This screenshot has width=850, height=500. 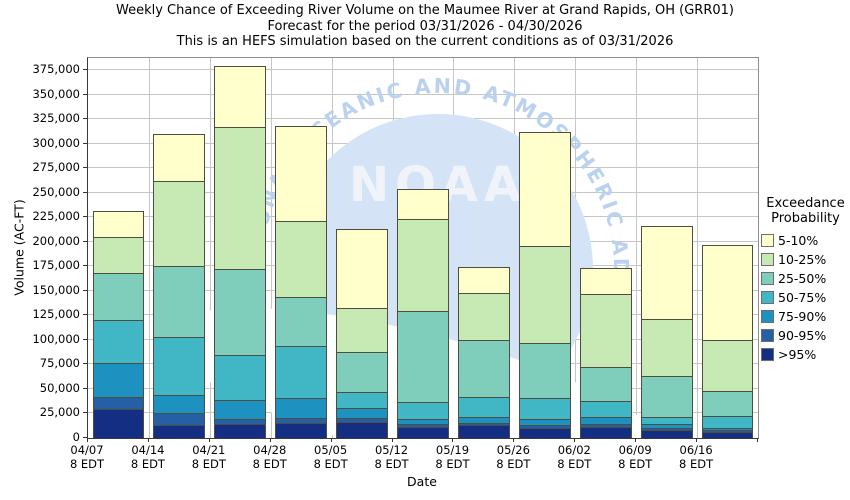 What do you see at coordinates (301, 430) in the screenshot?
I see `bar-segment-04-28->95%` at bounding box center [301, 430].